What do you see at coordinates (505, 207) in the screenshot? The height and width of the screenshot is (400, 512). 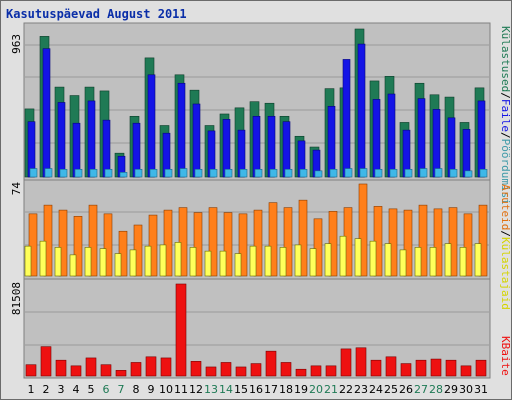 I see `legend-bandwidth: Aruteid` at bounding box center [505, 207].